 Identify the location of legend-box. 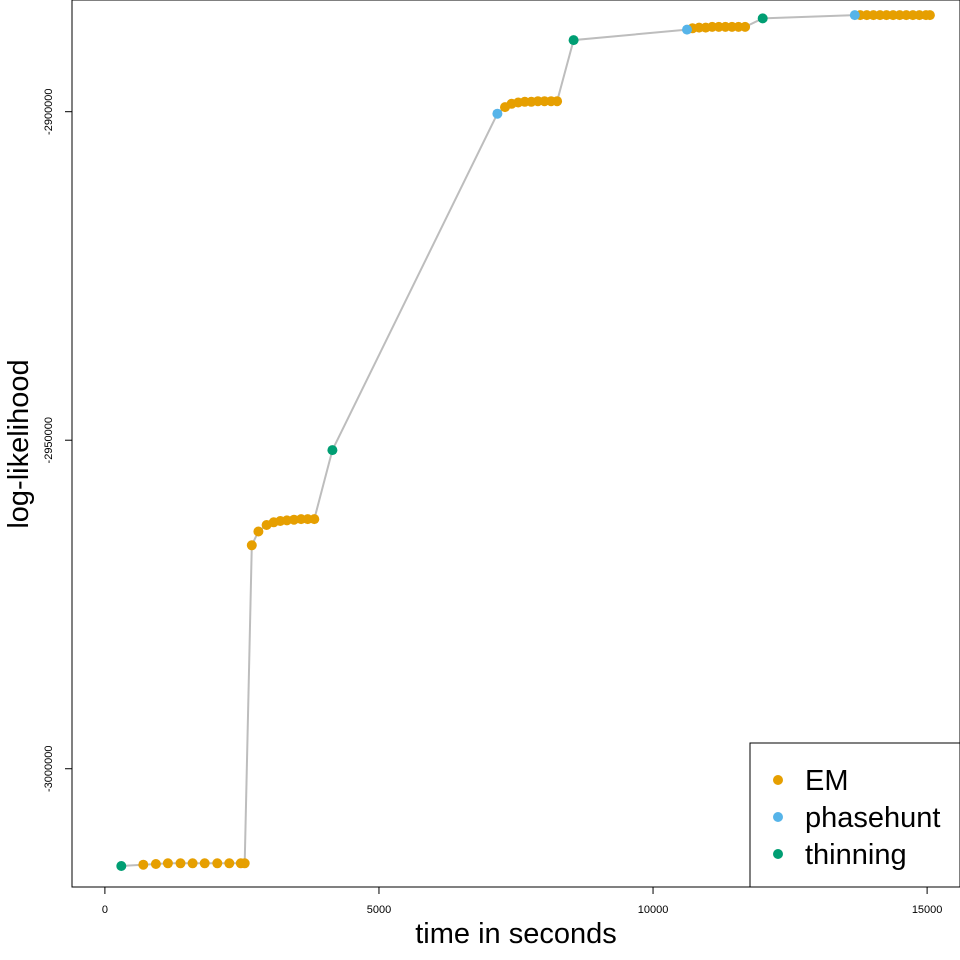
(854, 815).